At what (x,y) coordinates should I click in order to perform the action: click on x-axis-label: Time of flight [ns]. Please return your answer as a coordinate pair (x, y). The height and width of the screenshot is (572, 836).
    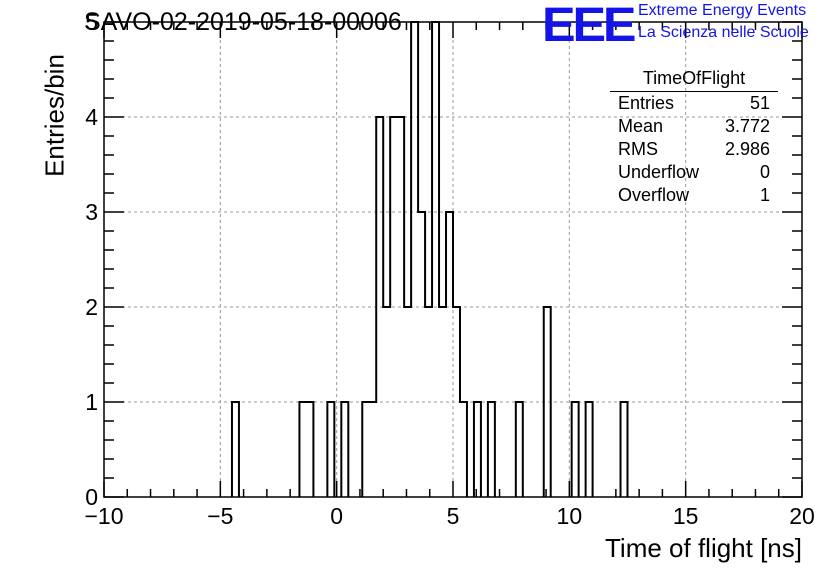
    Looking at the image, I should click on (703, 548).